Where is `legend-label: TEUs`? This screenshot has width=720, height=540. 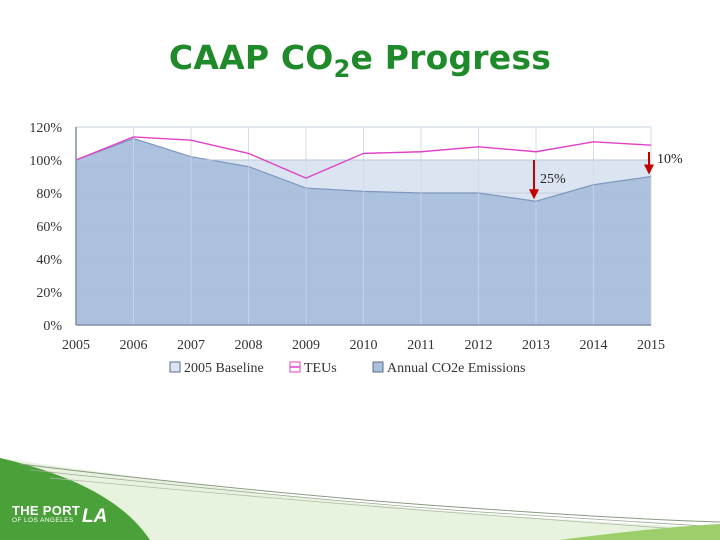
legend-label: TEUs is located at coordinates (320, 368).